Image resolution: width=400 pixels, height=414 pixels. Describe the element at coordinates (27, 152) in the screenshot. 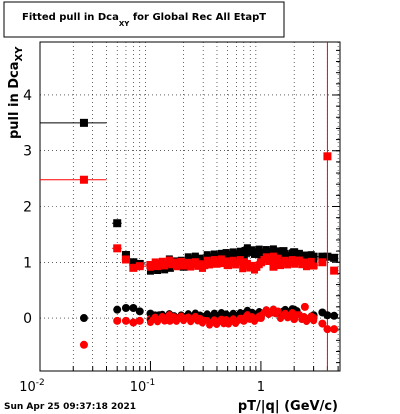

I see `y-tick-label: 3` at that location.